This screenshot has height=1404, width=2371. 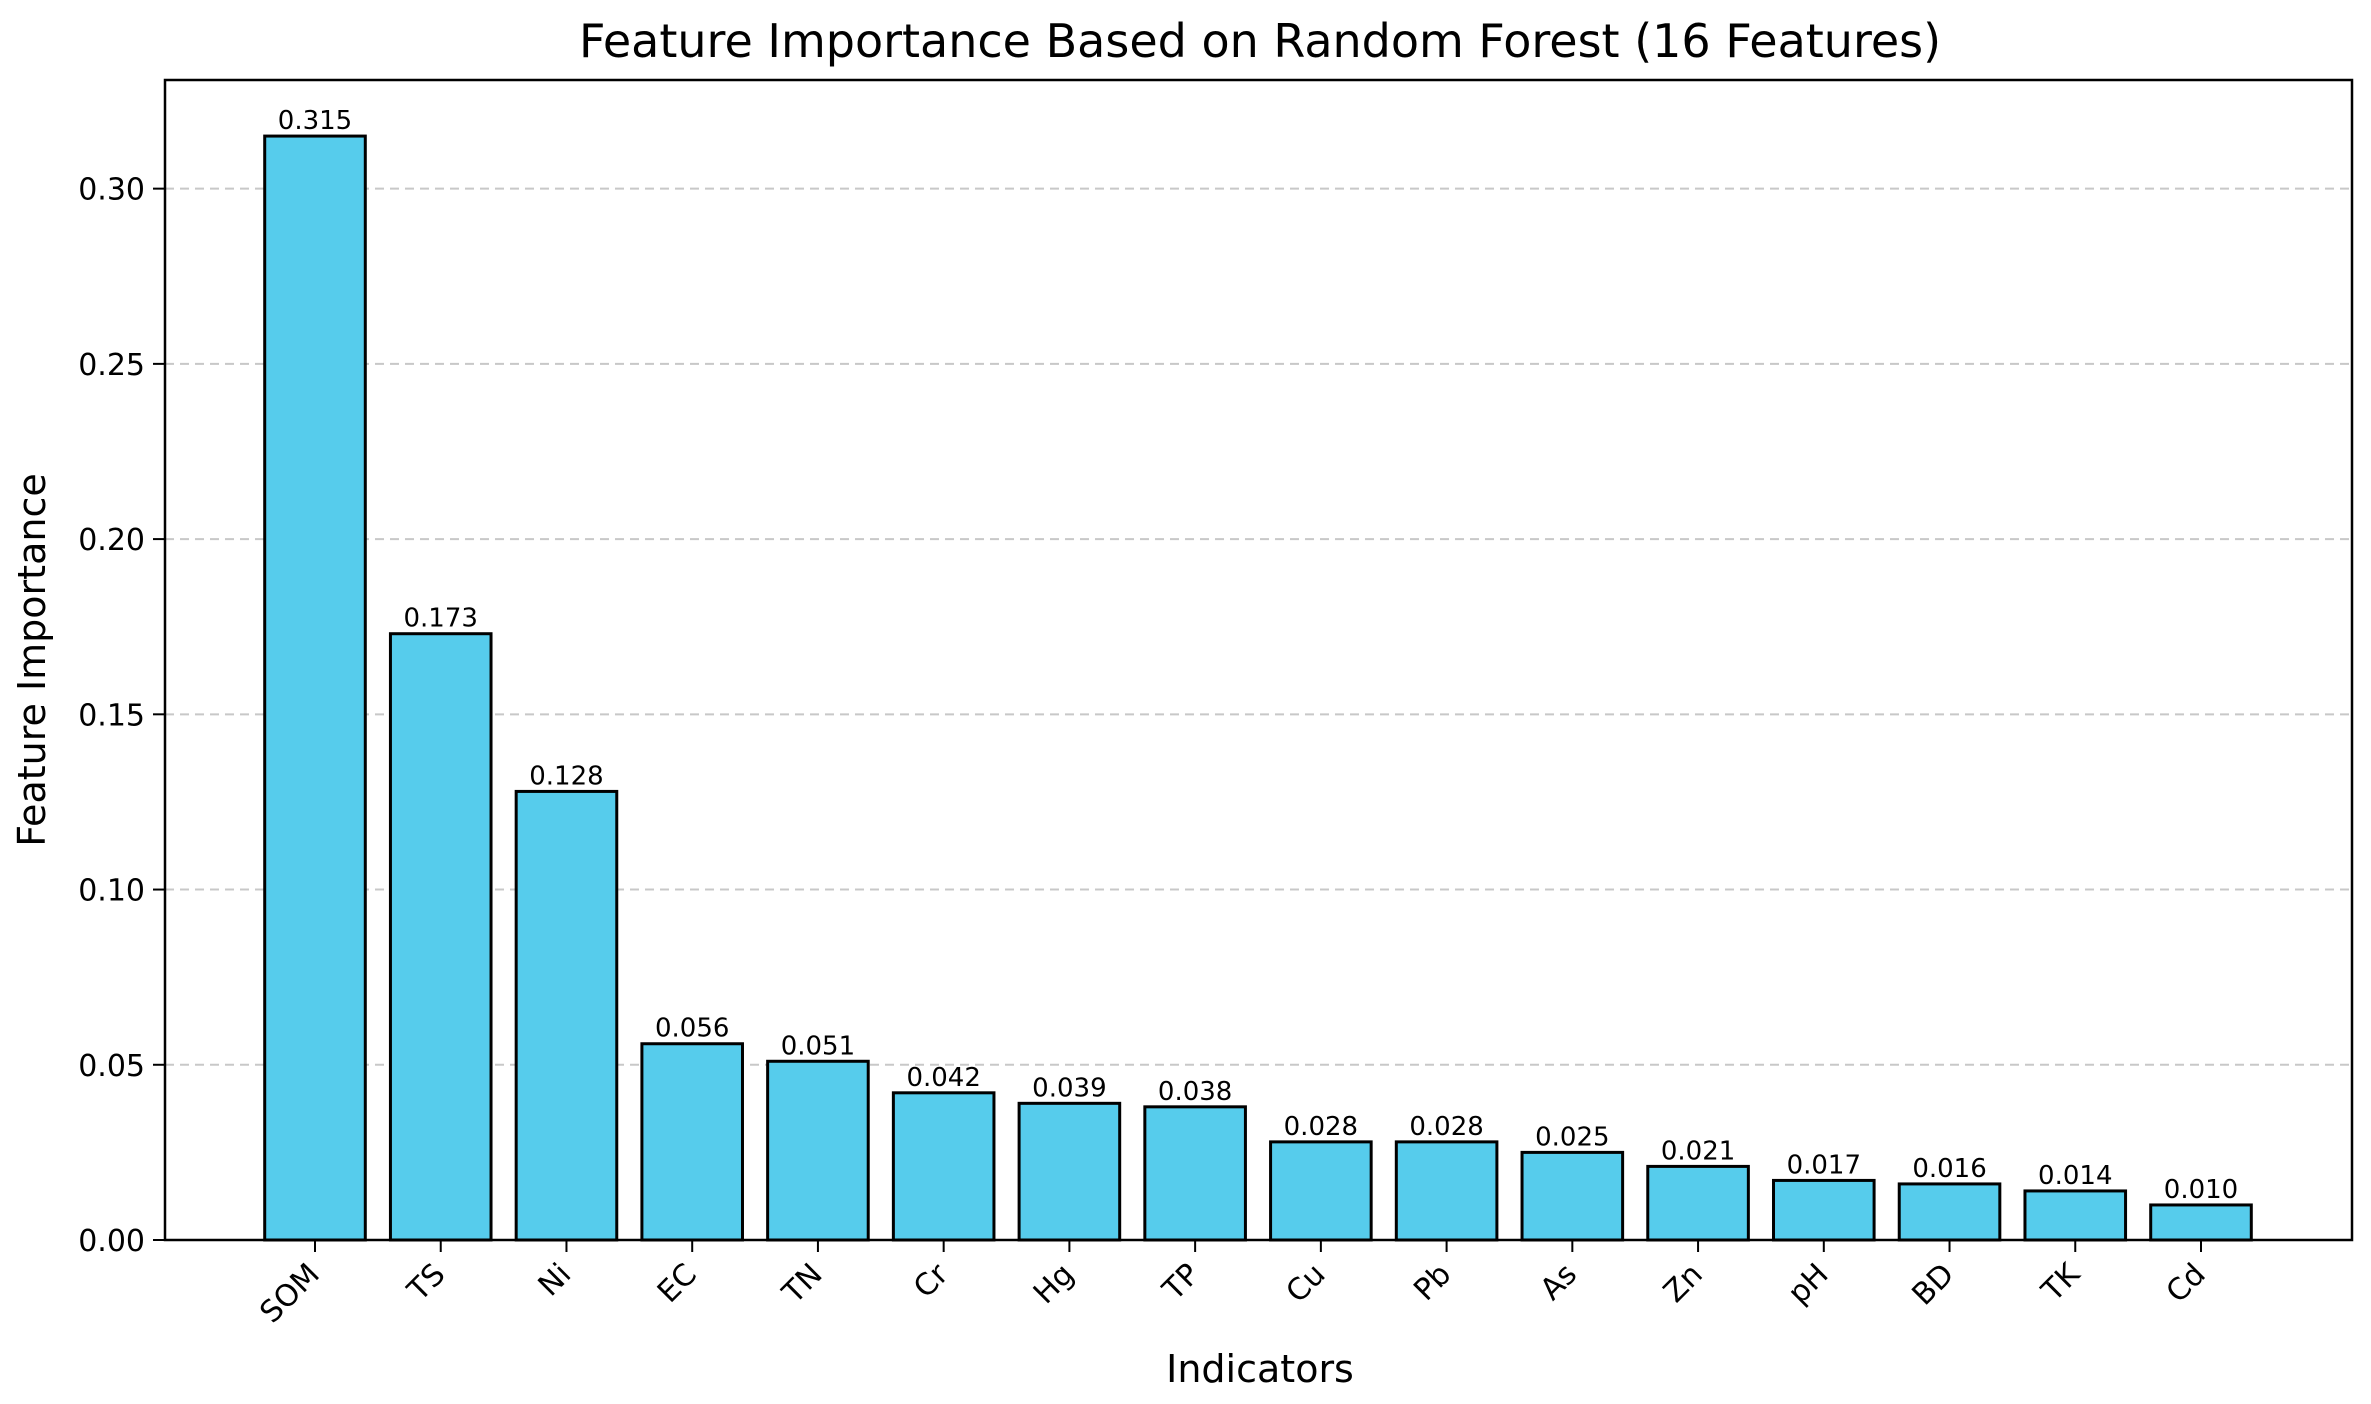 I want to click on data-label: 0.016, so click(x=1949, y=1169).